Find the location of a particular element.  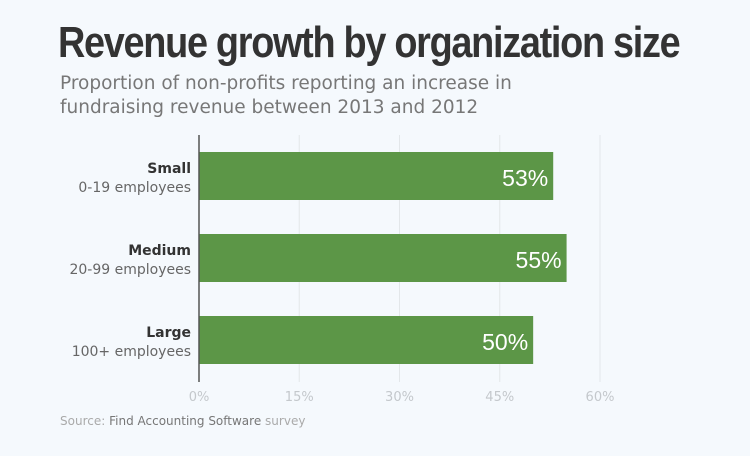

category-sublabel: 0-19 employees is located at coordinates (134, 188).